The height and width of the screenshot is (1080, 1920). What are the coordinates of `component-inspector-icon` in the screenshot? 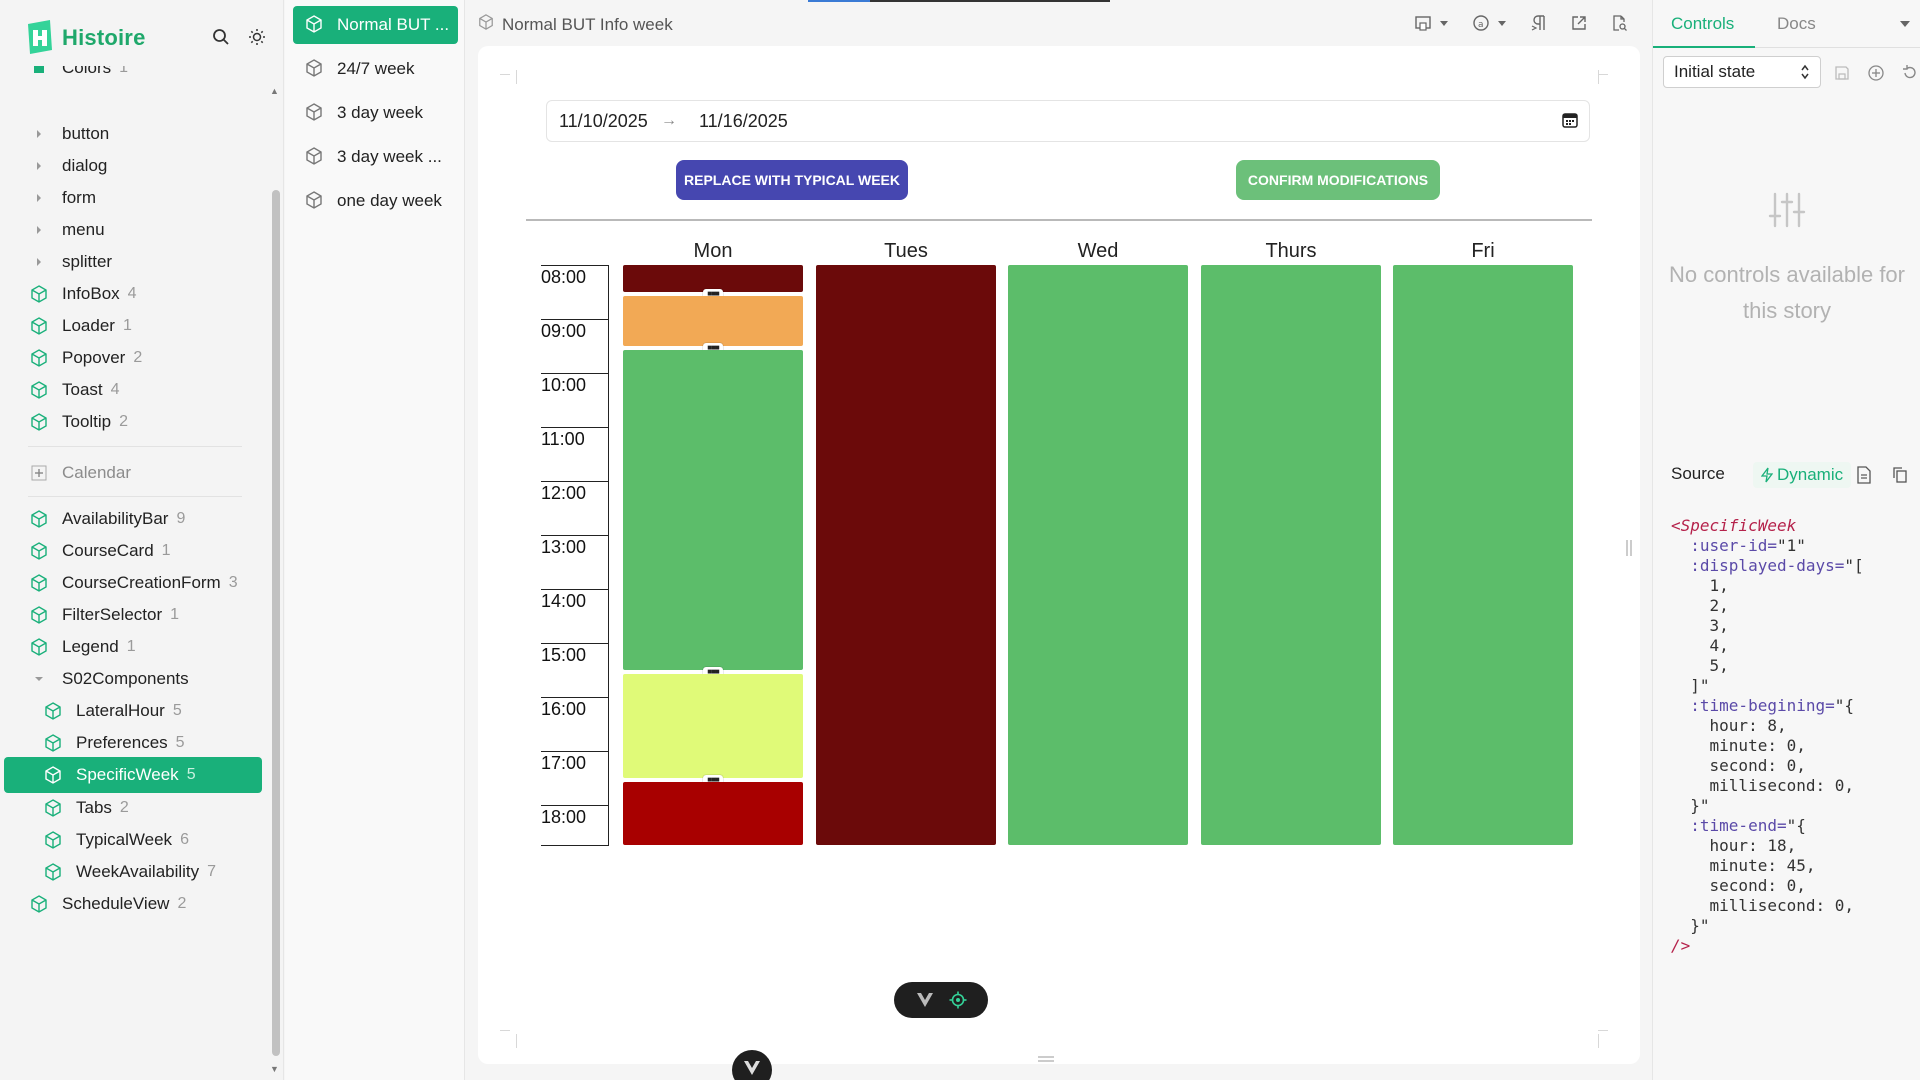 It's located at (958, 1000).